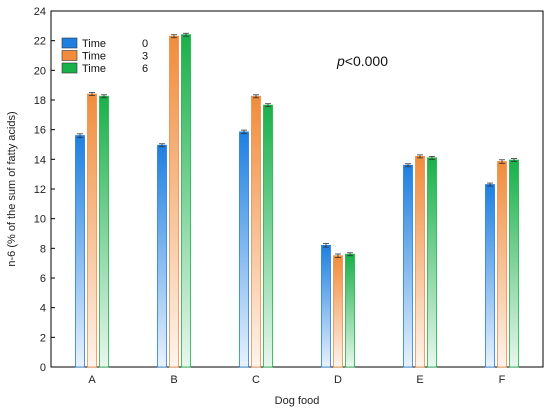 This screenshot has width=550, height=412. I want to click on x-tick-label: B, so click(173, 380).